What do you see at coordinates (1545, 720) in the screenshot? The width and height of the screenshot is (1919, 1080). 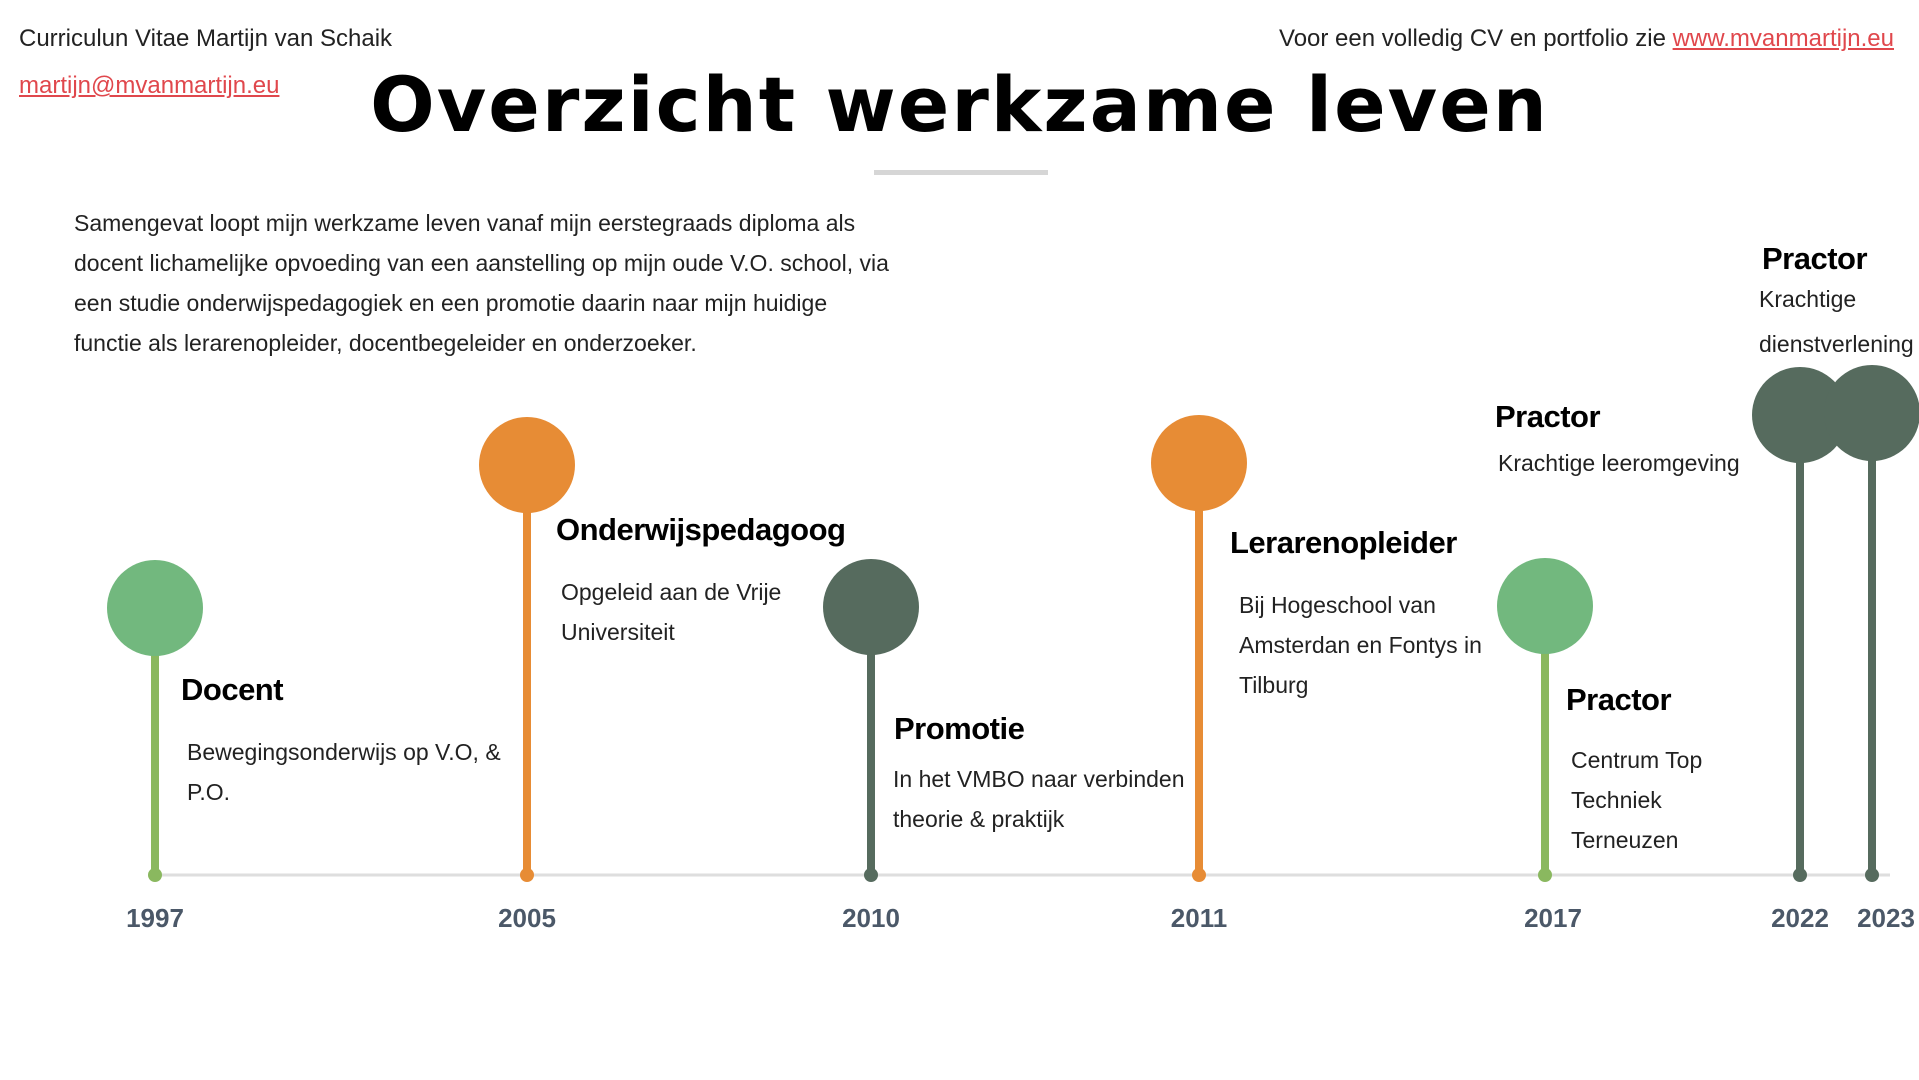 I see `timeline-marker-2017` at bounding box center [1545, 720].